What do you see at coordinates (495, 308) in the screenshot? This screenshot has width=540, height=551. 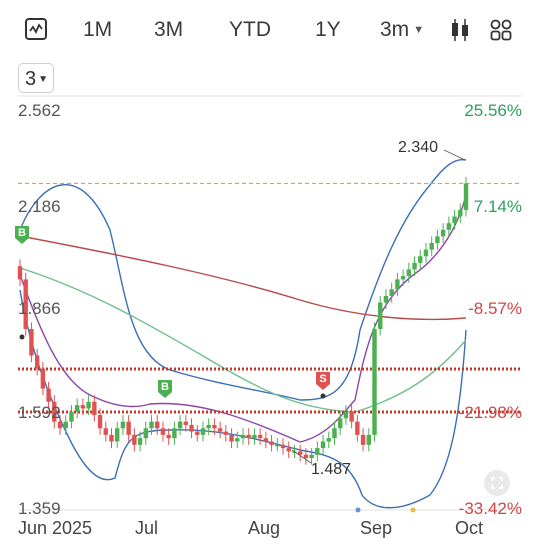 I see `pct-label-neg8: -8.57%` at bounding box center [495, 308].